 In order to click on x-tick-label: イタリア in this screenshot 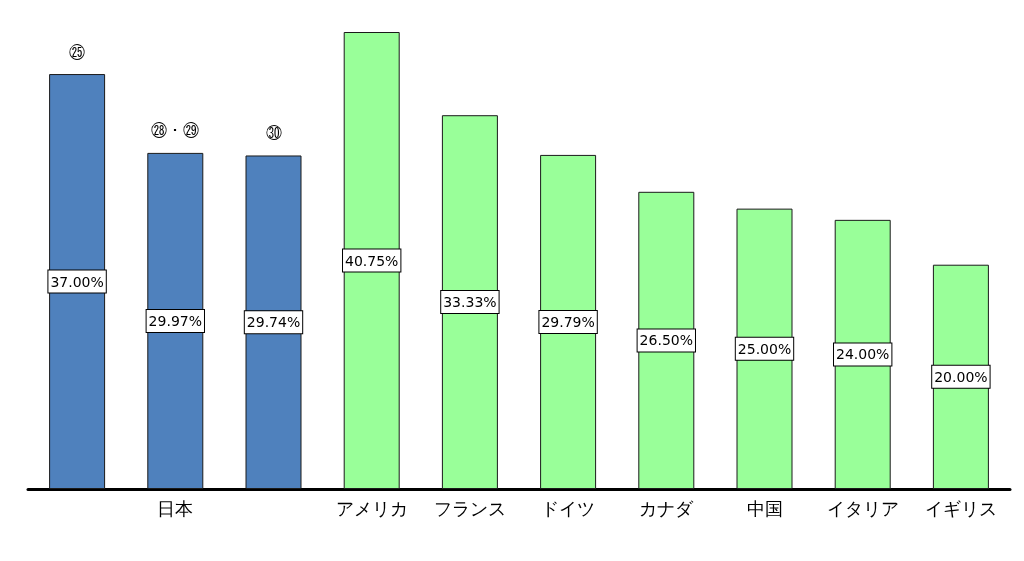, I will do `click(862, 508)`.